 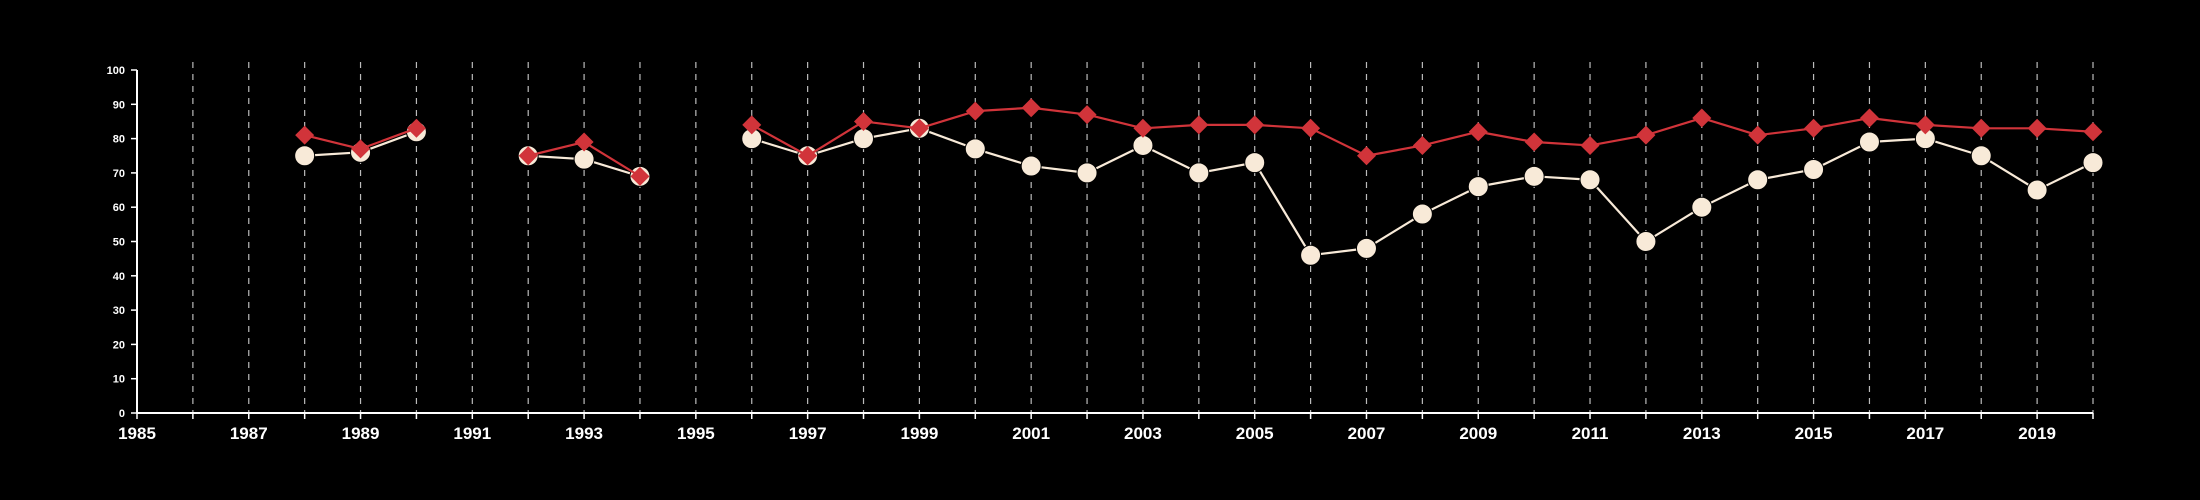 What do you see at coordinates (305, 135) in the screenshot?
I see `data-point-diamond-1988` at bounding box center [305, 135].